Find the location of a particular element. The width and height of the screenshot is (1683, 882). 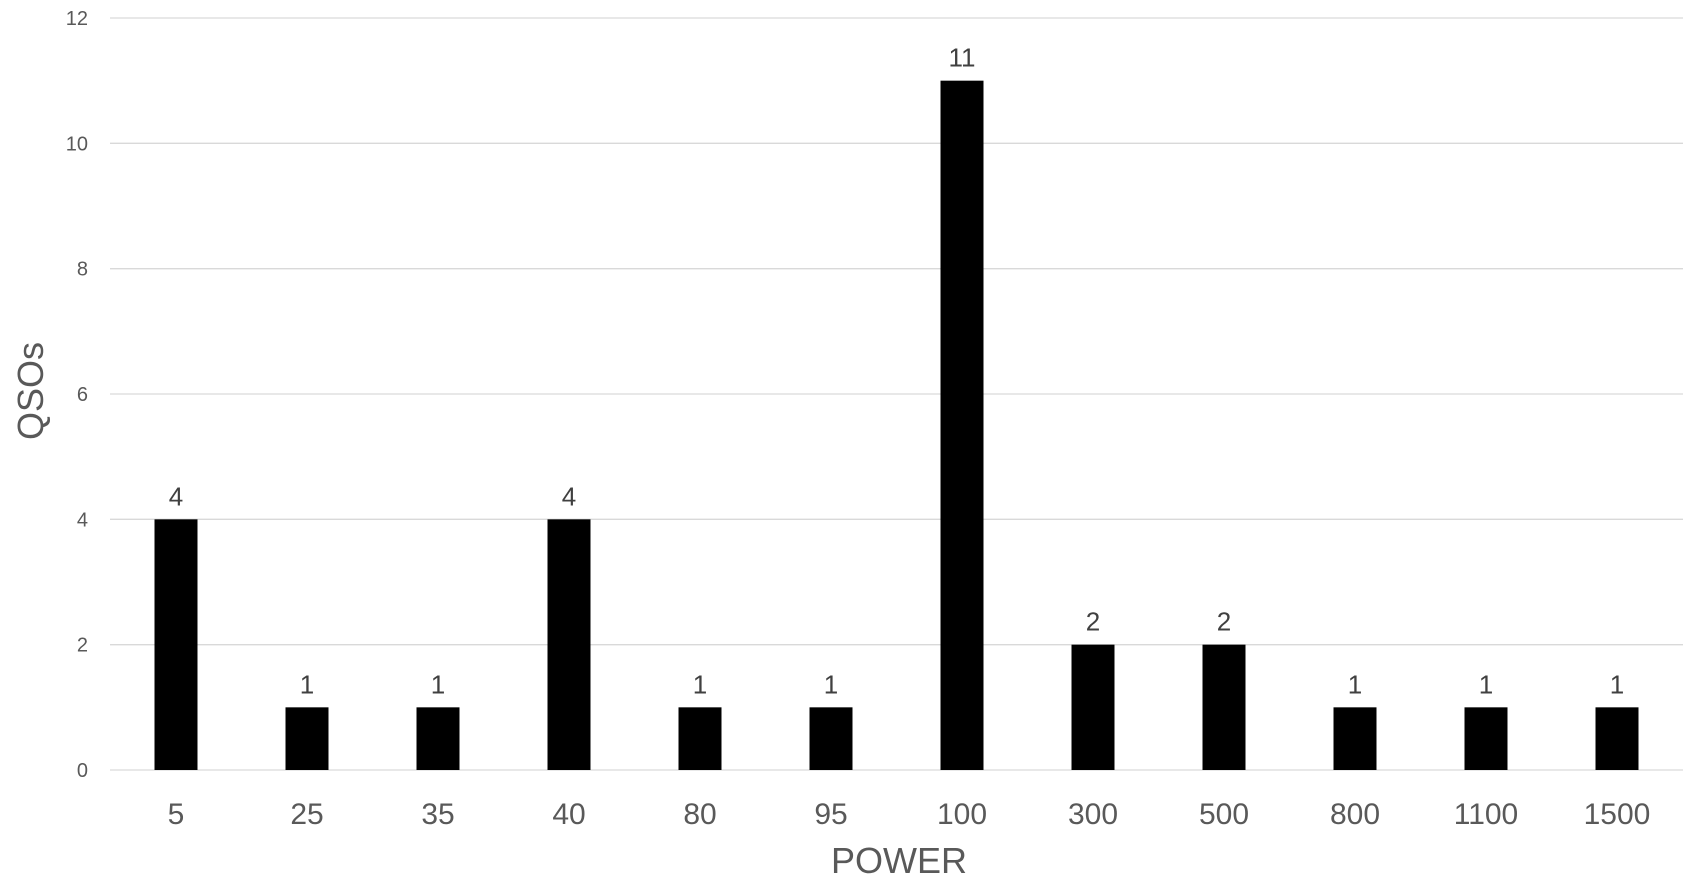

x-tick-label: 25 is located at coordinates (306, 814).